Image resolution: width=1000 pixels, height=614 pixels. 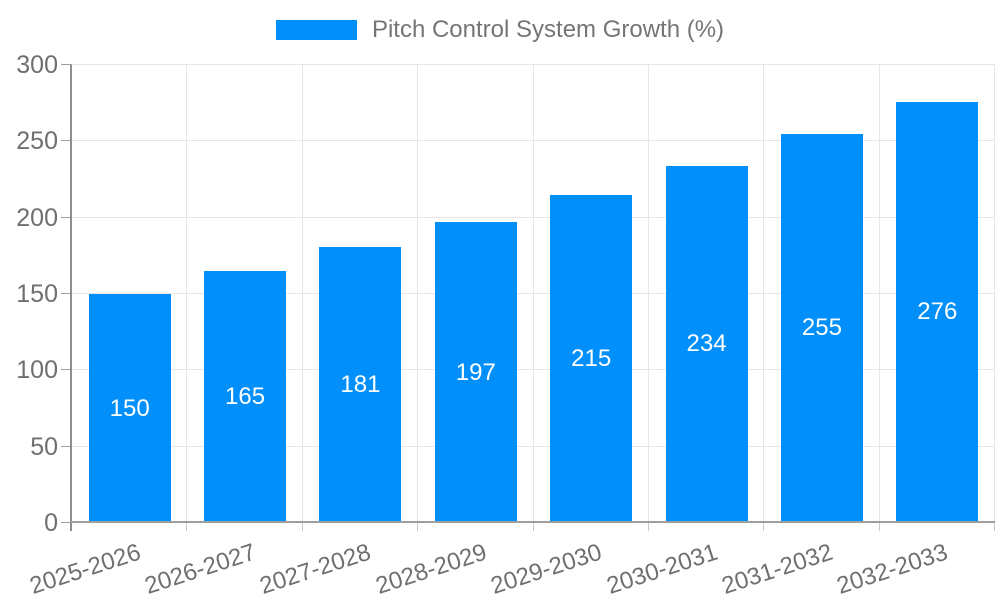 I want to click on legend-label: Pitch Control System Growth (%), so click(x=548, y=29).